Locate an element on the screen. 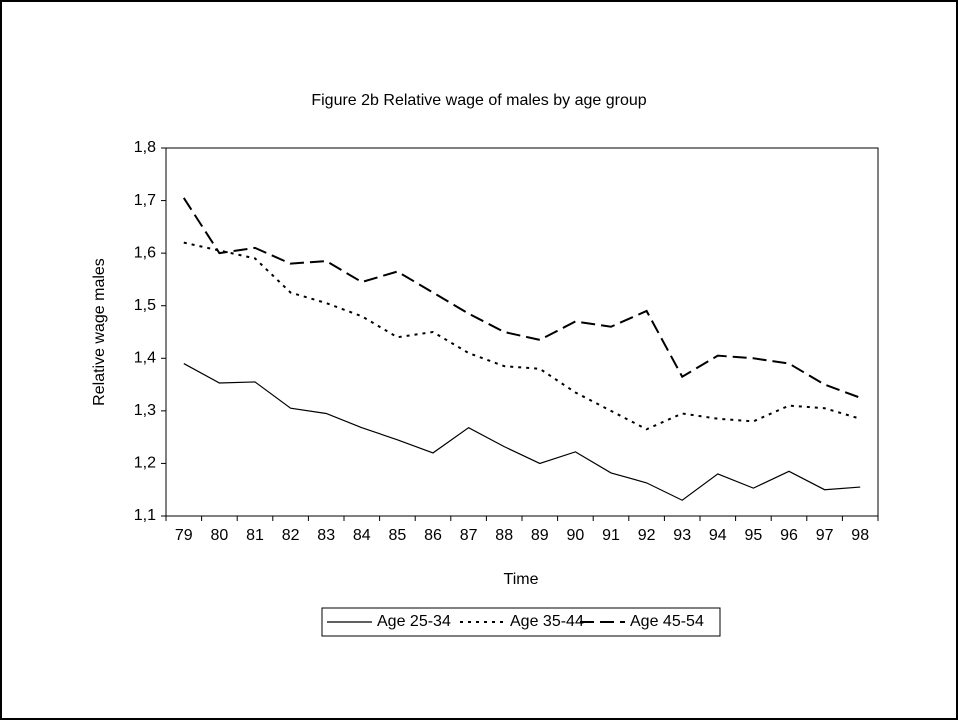  x-tick-label: 92 is located at coordinates (647, 535).